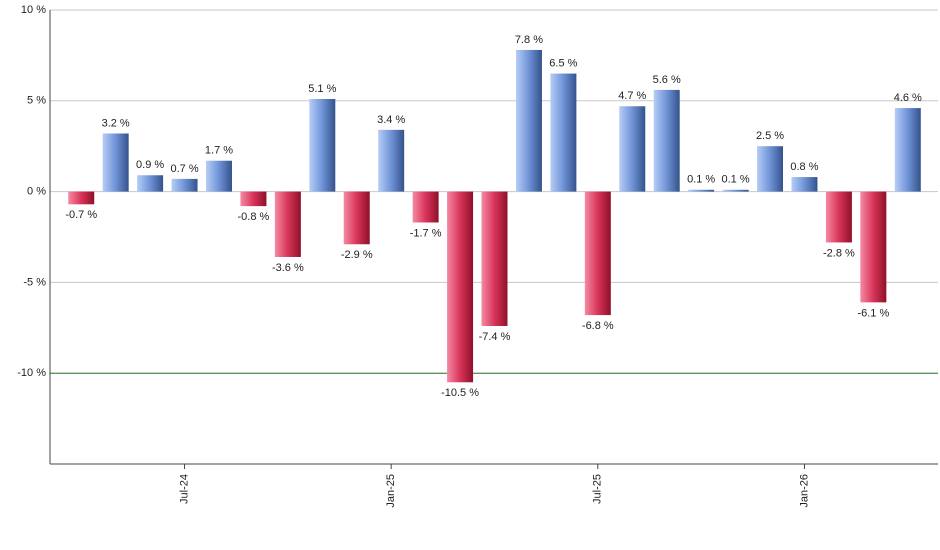 The image size is (940, 550). I want to click on value-label: -7.4 %, so click(495, 337).